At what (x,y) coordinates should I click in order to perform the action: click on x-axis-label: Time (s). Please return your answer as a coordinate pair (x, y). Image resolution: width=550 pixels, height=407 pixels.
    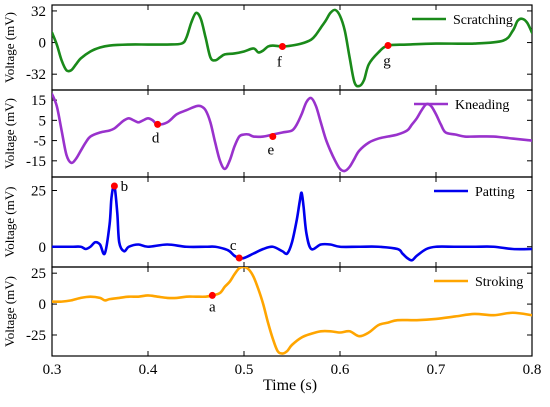
    Looking at the image, I should click on (290, 385).